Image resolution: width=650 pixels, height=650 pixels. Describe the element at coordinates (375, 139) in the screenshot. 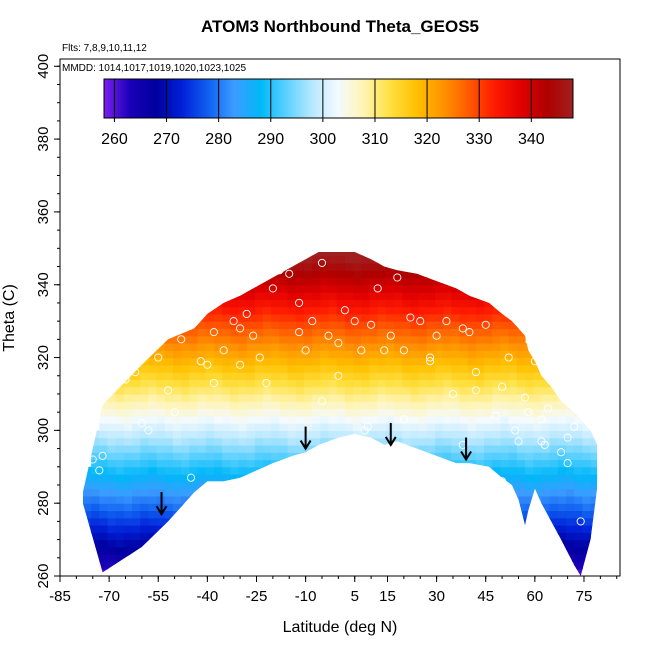

I see `colorbar-tick-label: 310` at that location.